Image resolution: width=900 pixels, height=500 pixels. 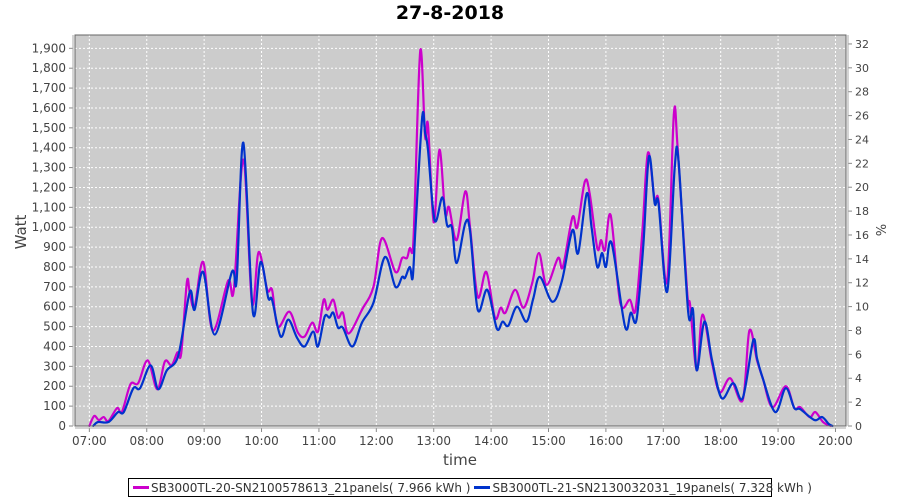 I want to click on y-tick-label: 1,500, so click(x=49, y=128).